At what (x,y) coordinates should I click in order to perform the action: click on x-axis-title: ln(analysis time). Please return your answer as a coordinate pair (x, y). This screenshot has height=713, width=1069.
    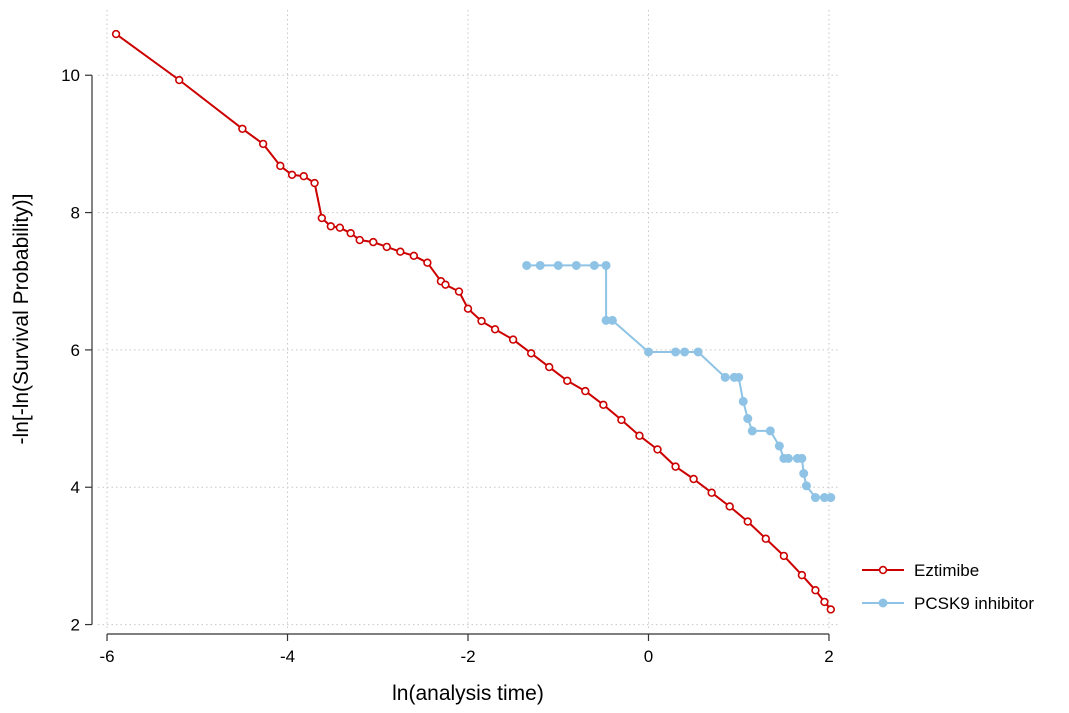
    Looking at the image, I should click on (468, 693).